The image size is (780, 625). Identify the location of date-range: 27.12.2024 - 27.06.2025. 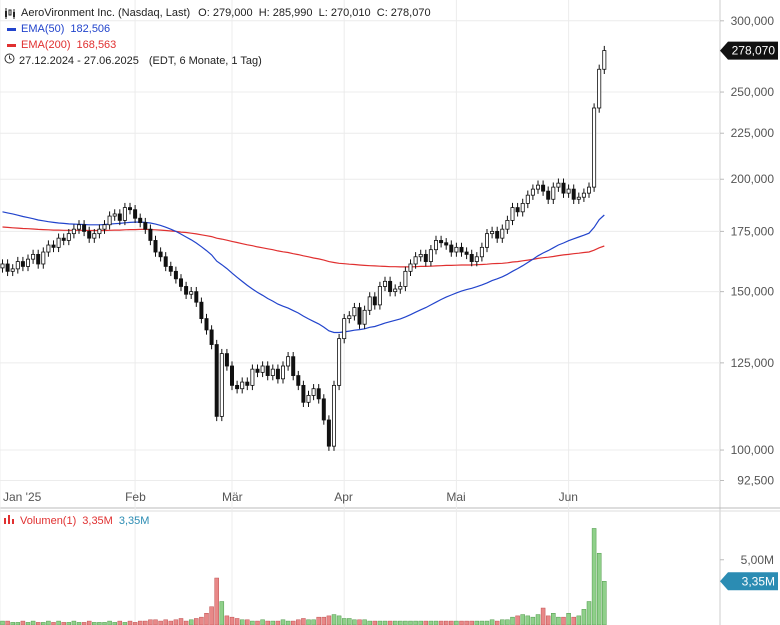
(79, 61).